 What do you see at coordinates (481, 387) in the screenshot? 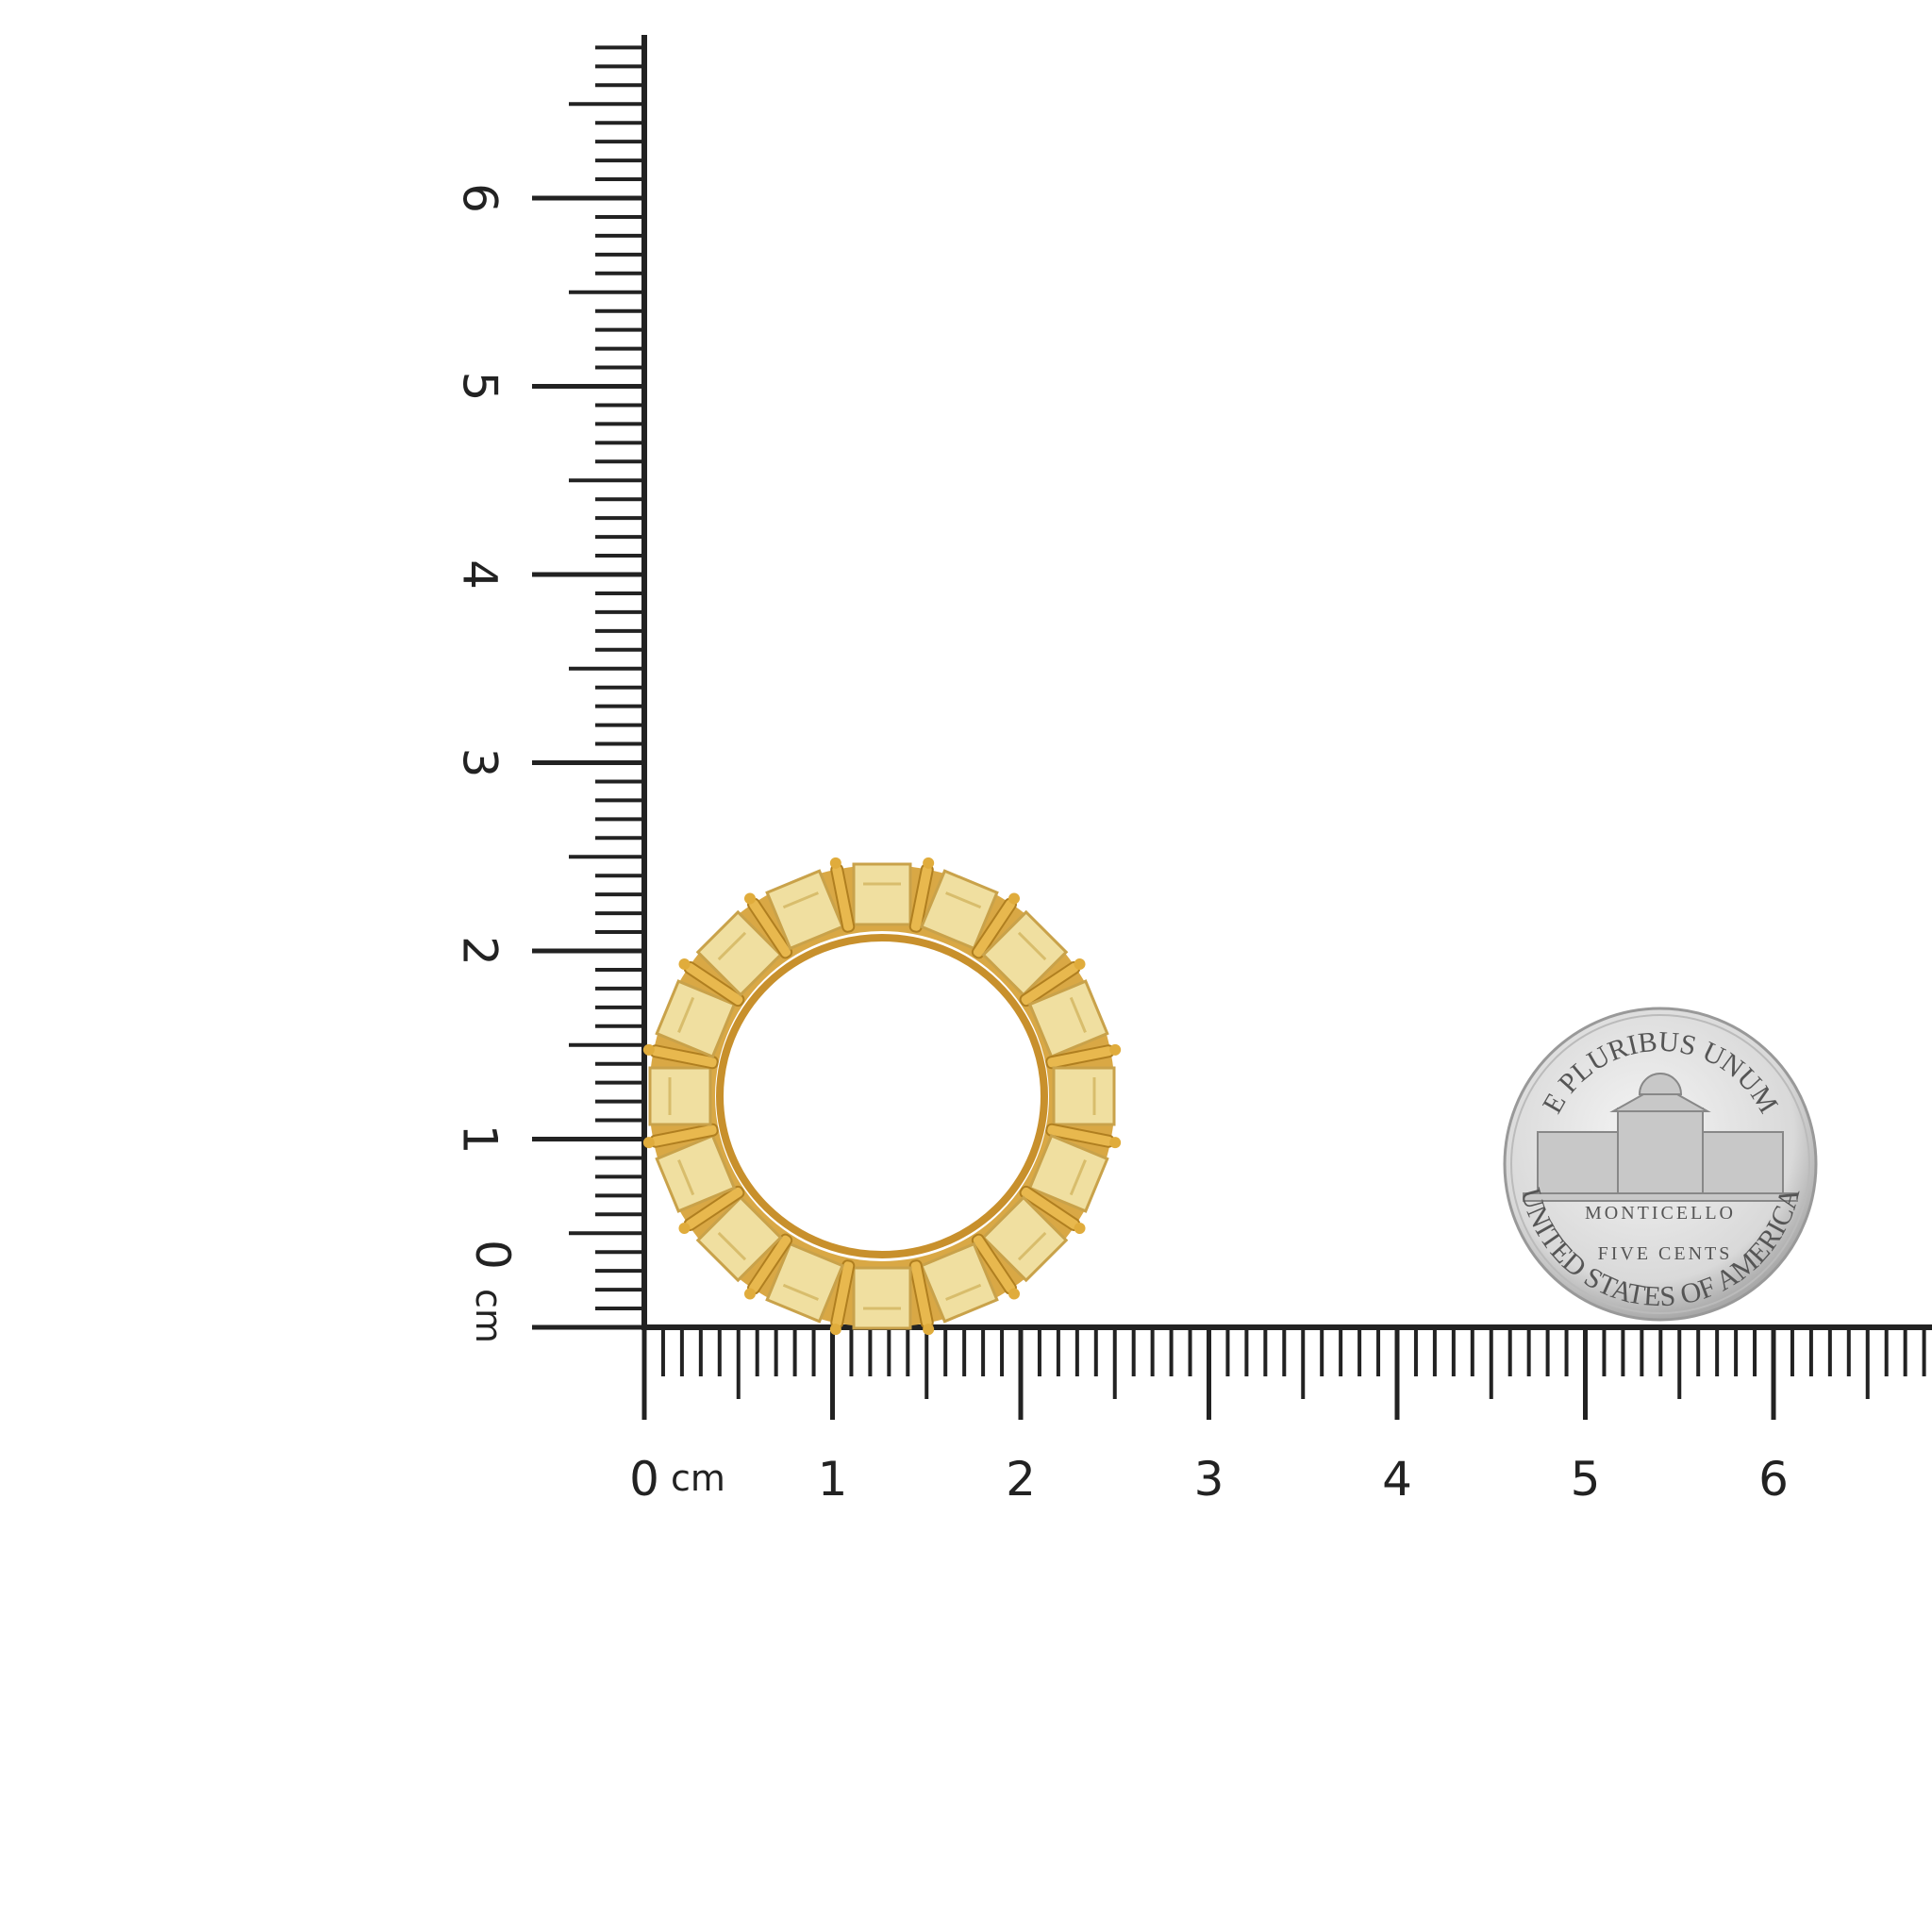
I see `v-label: 5` at bounding box center [481, 387].